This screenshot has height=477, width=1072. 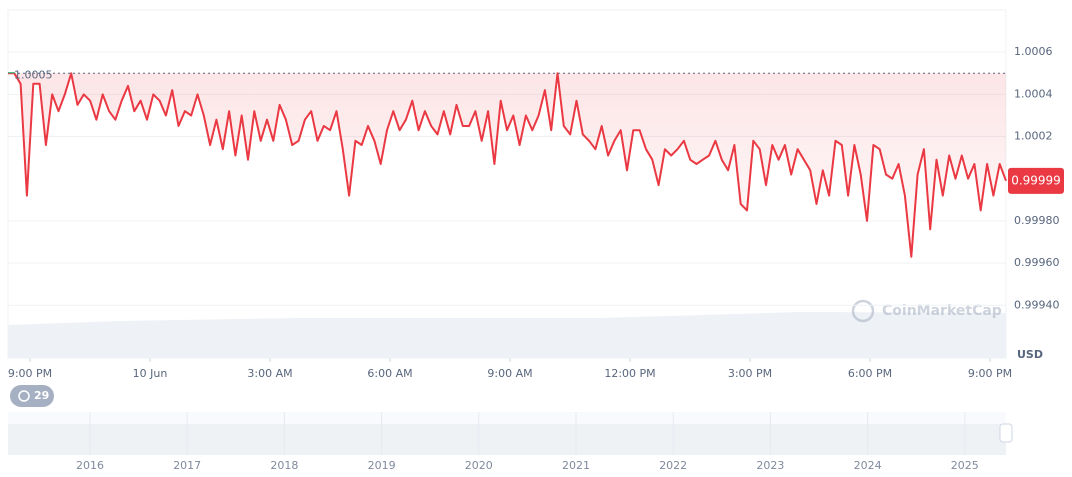 What do you see at coordinates (750, 373) in the screenshot?
I see `x-tick-label: 3:00 PM` at bounding box center [750, 373].